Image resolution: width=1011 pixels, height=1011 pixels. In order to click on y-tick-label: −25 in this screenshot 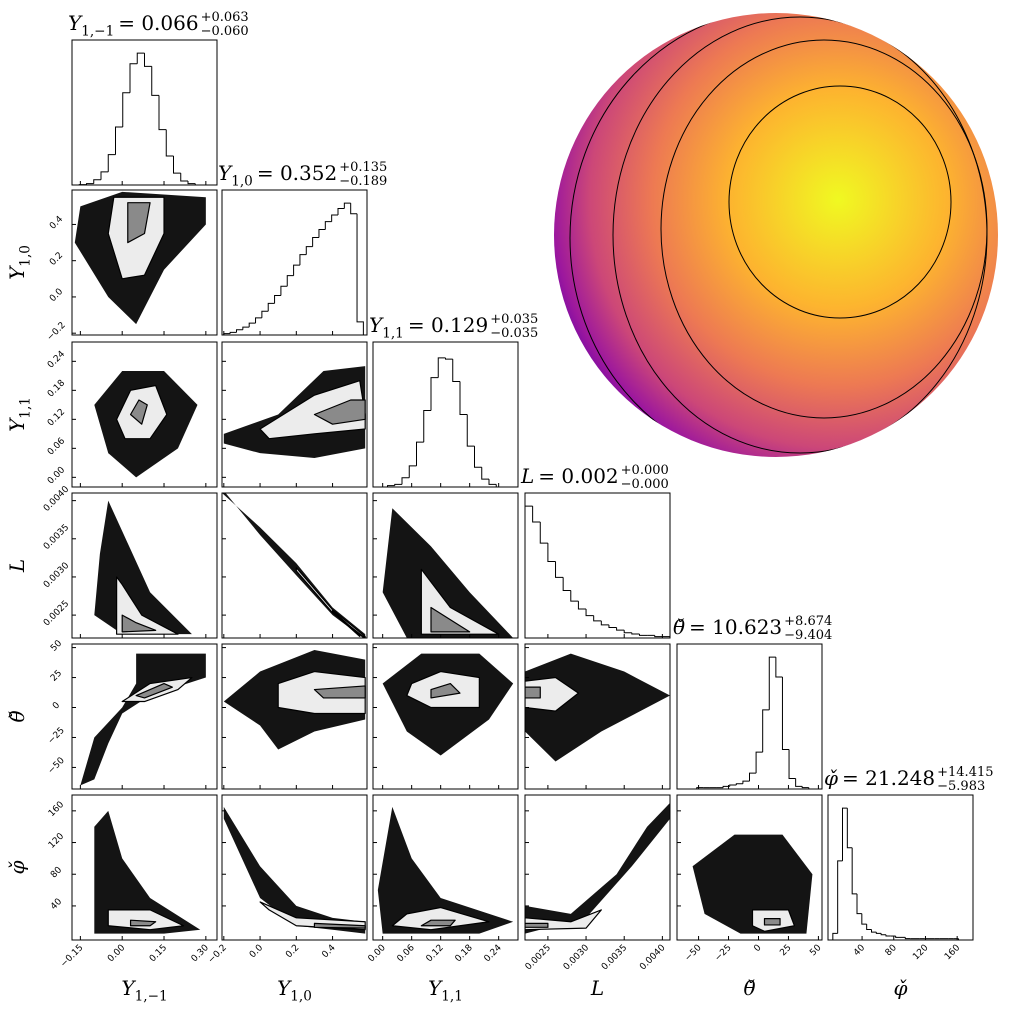, I will do `click(56, 736)`.